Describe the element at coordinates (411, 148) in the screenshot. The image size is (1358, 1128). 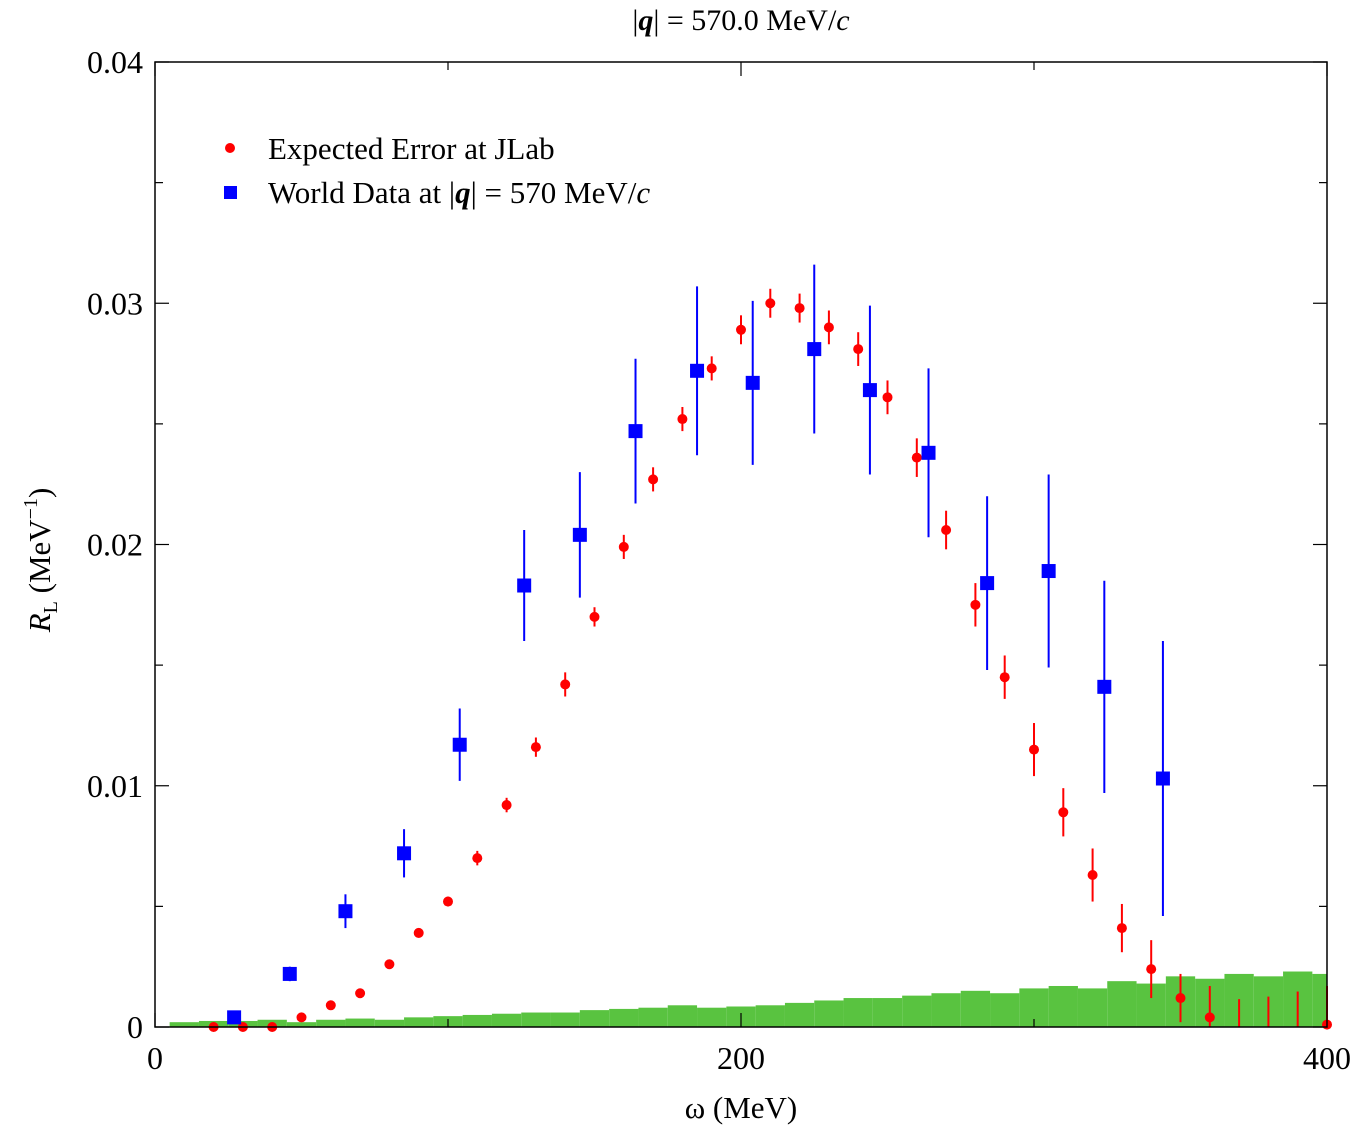
I see `legend-label-expected-error: Expected Error at JLab` at that location.